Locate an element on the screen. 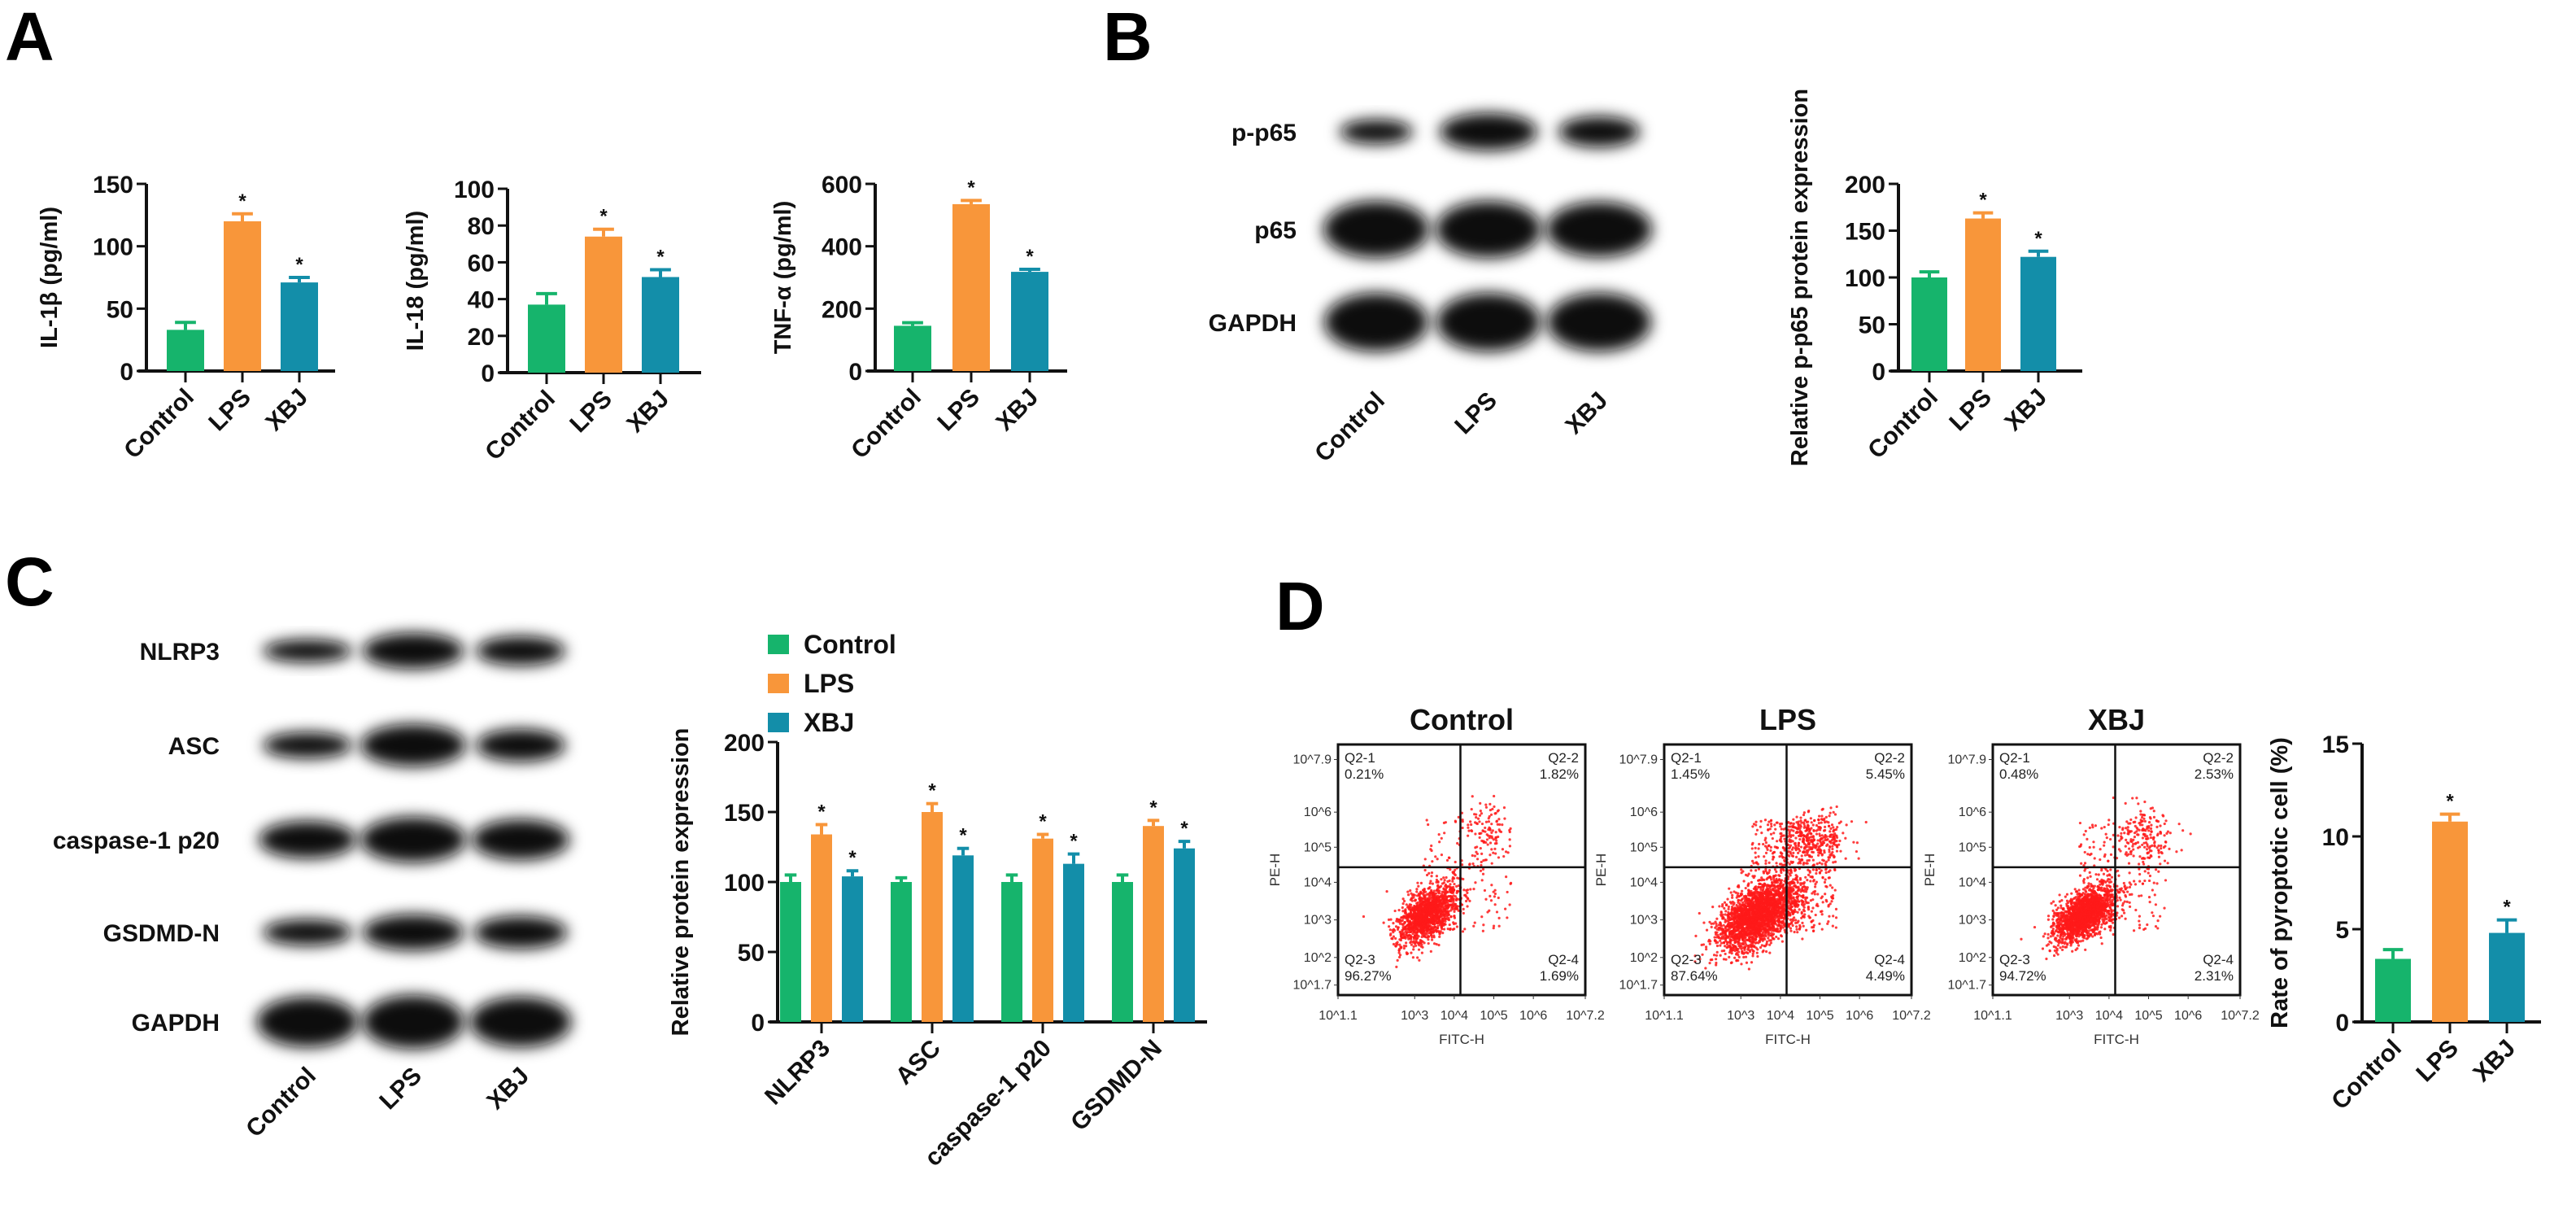  y-tick-label: 50 is located at coordinates (1872, 326).